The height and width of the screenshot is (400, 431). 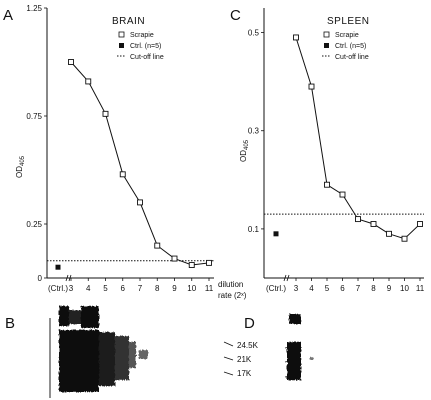 I want to click on y-tick-label: 0.1, so click(x=254, y=229).